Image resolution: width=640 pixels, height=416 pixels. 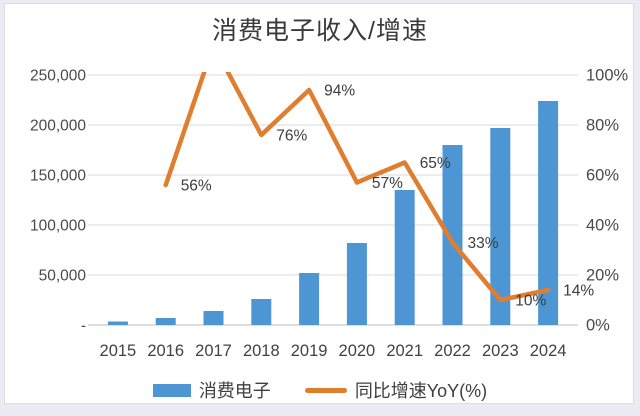 I want to click on legend-item-revenue: 消费电子, so click(x=211, y=390).